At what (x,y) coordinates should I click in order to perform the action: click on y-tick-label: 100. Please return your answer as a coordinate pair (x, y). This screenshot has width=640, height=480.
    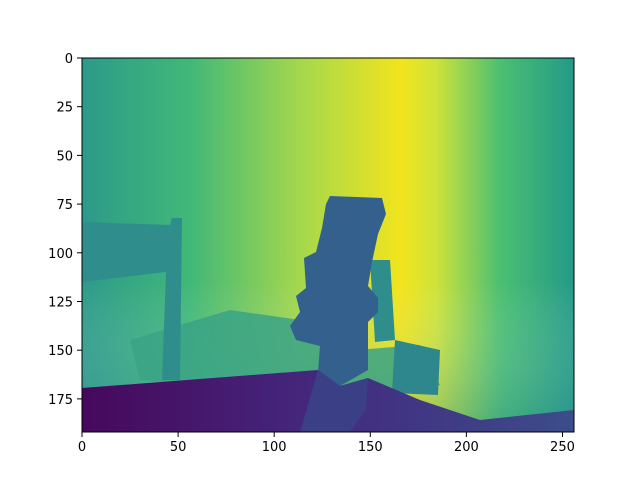
    Looking at the image, I should click on (60, 254).